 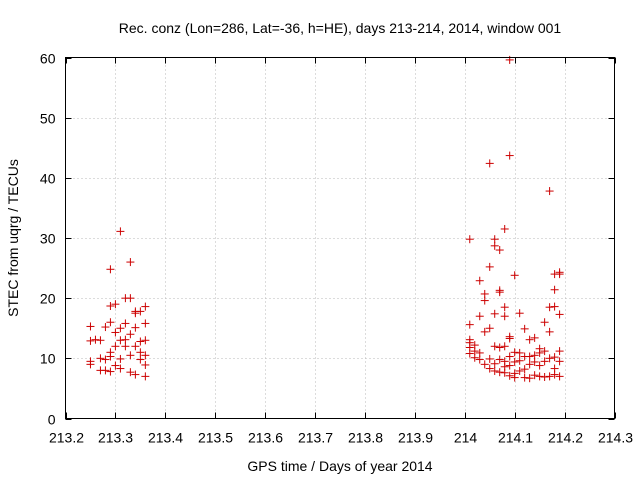 I want to click on x-axis-label: GPS time / Days of year 2014, so click(x=339, y=466).